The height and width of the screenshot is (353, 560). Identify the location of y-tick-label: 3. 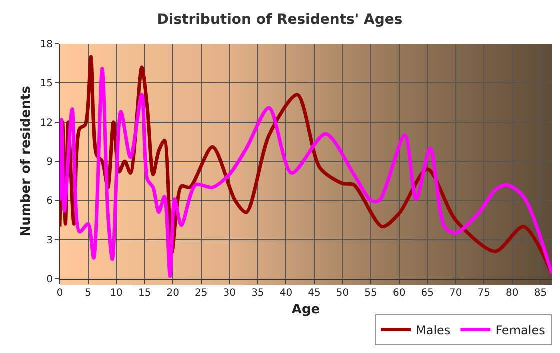
(49, 240).